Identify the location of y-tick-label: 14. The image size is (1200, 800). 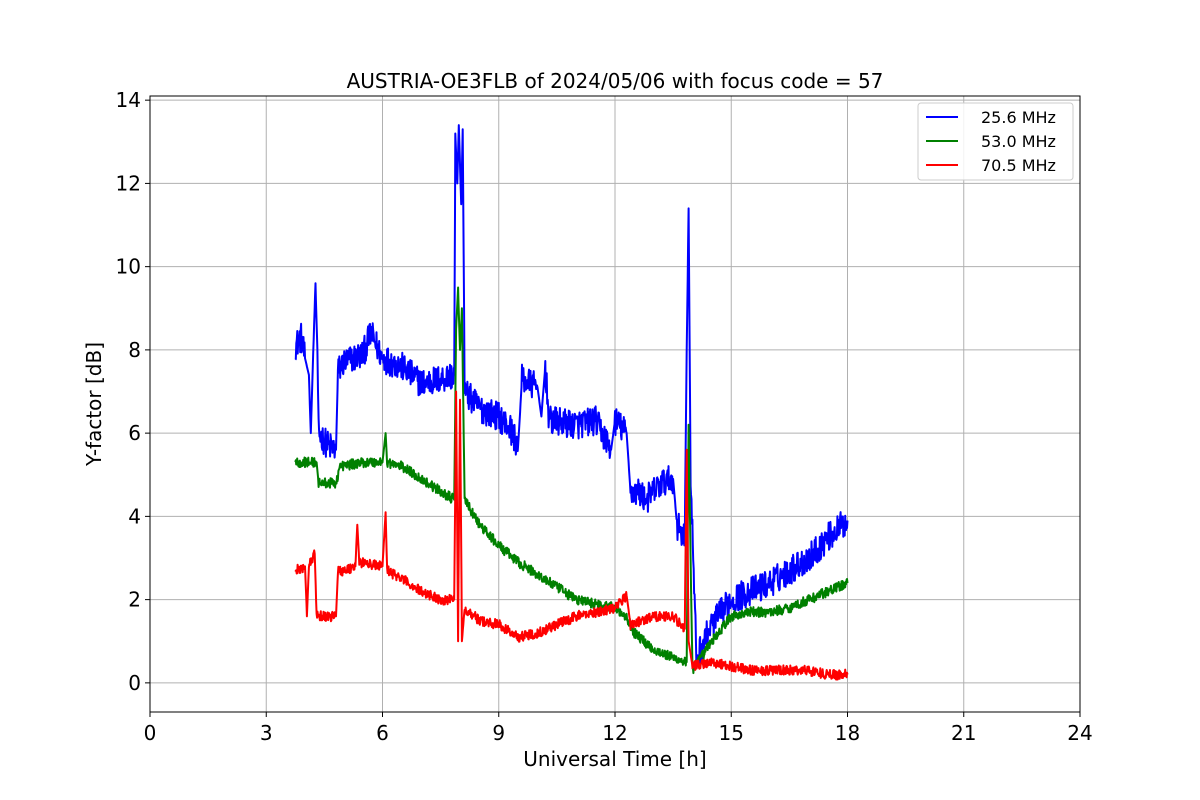
(128, 100).